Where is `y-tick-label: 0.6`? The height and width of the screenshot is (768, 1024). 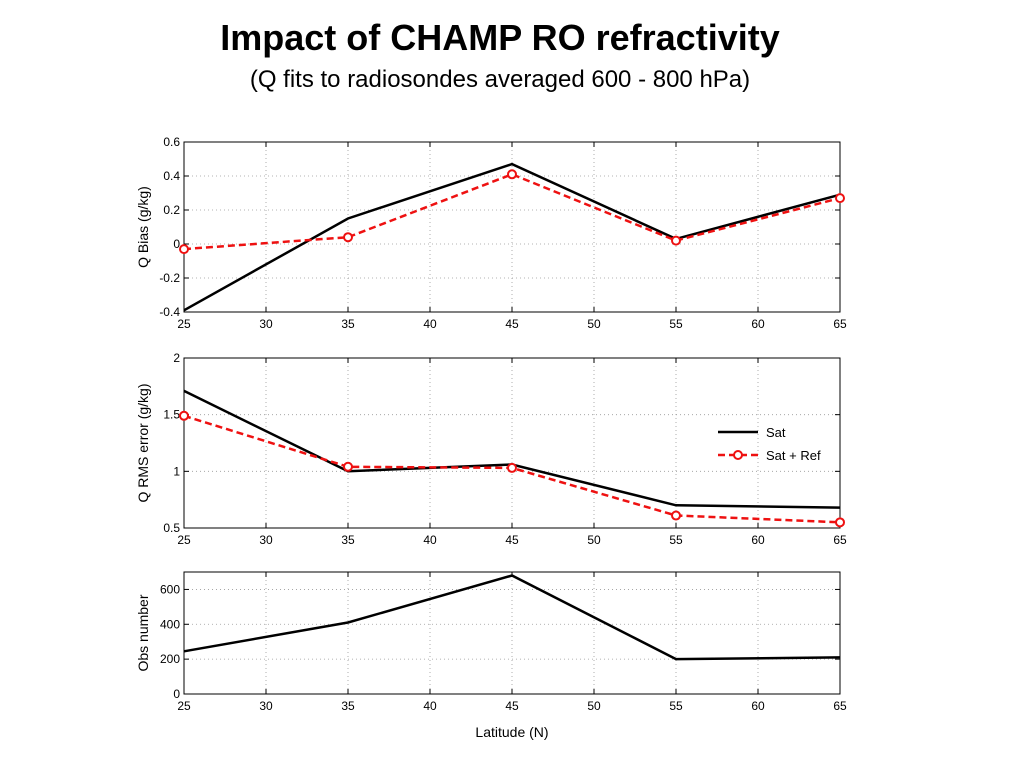 y-tick-label: 0.6 is located at coordinates (171, 142).